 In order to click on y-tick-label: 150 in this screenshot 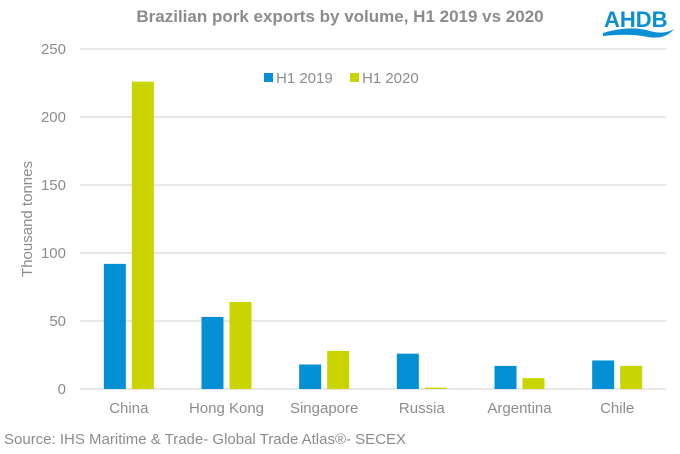, I will do `click(53, 185)`.